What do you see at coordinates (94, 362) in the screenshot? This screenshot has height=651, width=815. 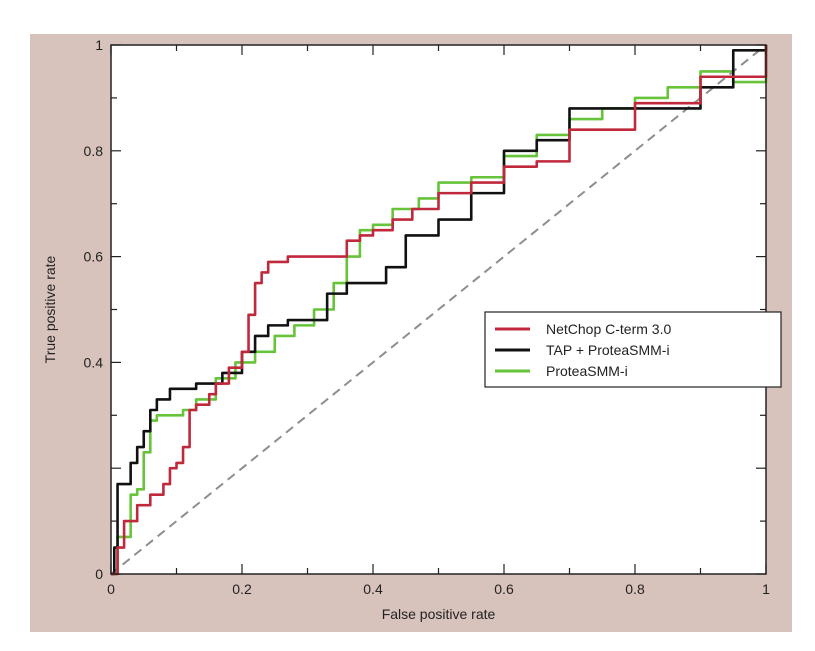 I see `y-tick-label: 0.4` at bounding box center [94, 362].